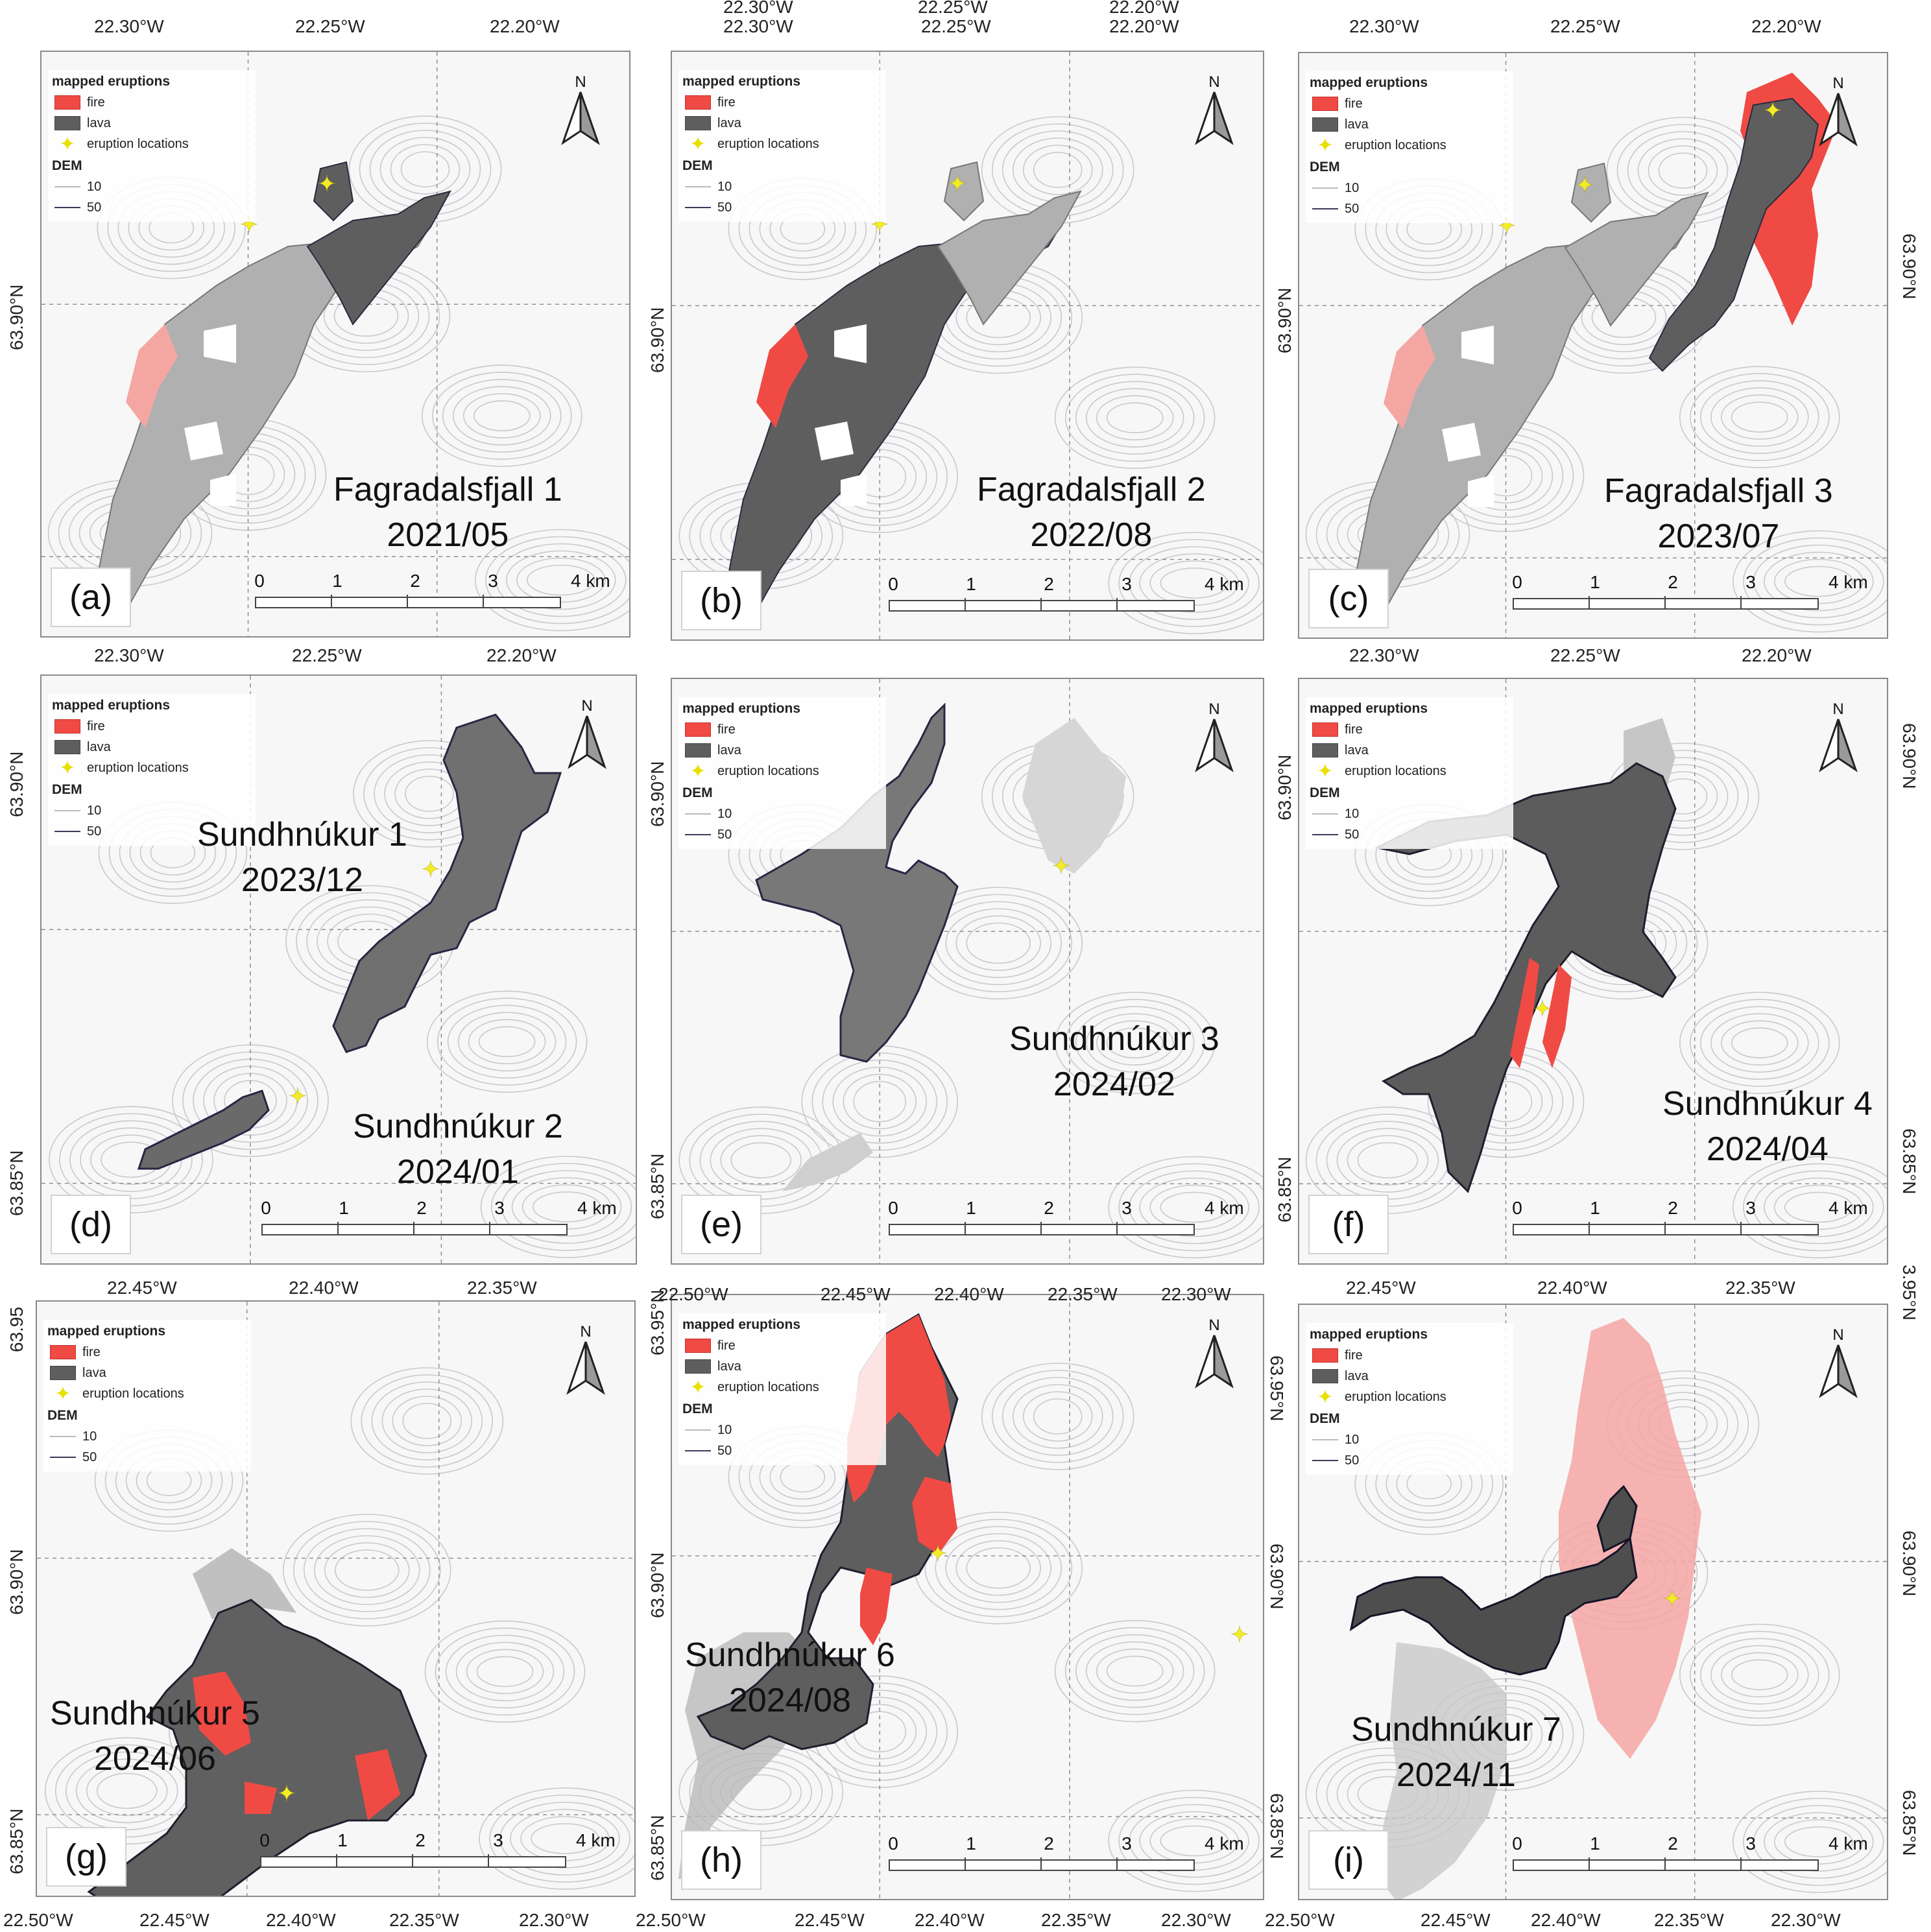  What do you see at coordinates (91, 597) in the screenshot?
I see `panel-letter: (a)` at bounding box center [91, 597].